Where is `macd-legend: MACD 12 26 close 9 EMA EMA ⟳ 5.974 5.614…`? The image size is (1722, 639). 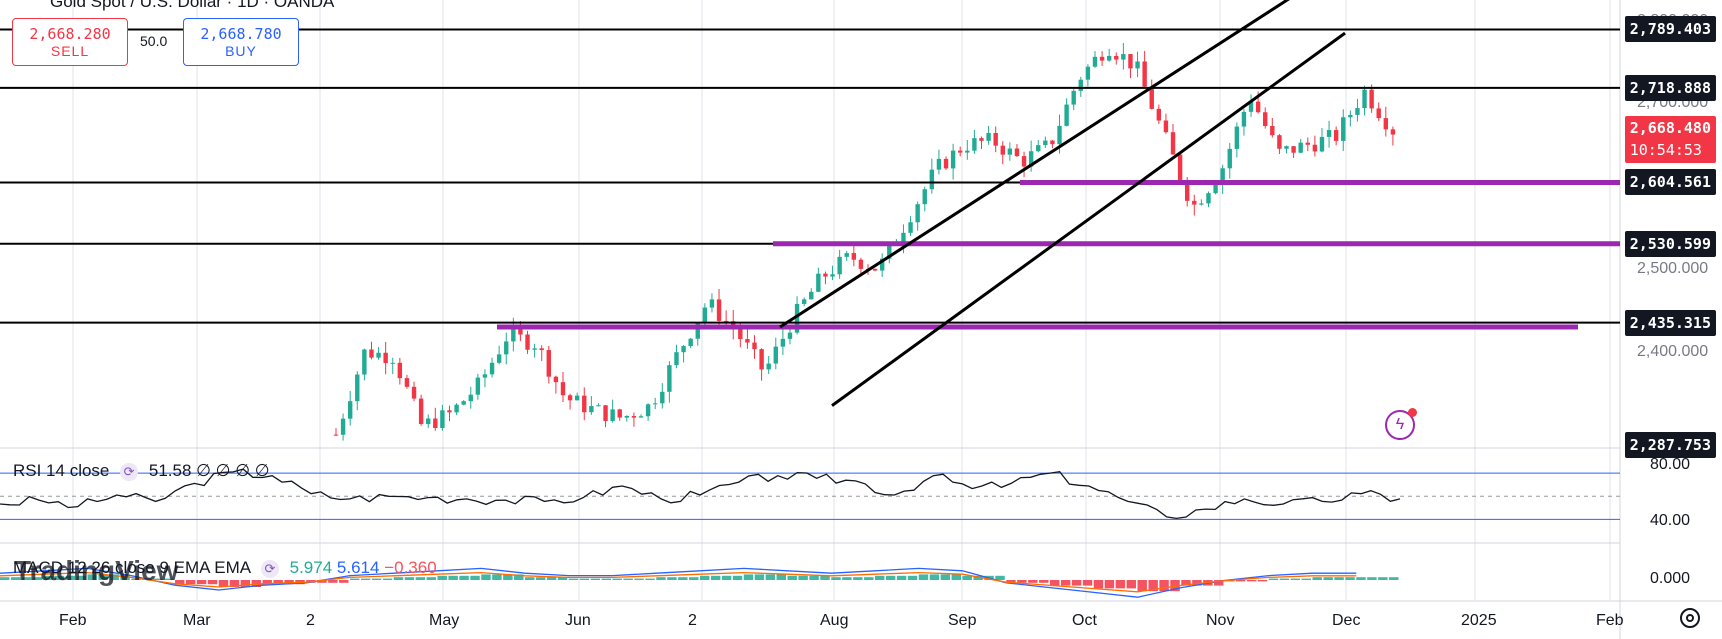 macd-legend: MACD 12 26 close 9 EMA EMA ⟳ 5.974 5.614… is located at coordinates (225, 568).